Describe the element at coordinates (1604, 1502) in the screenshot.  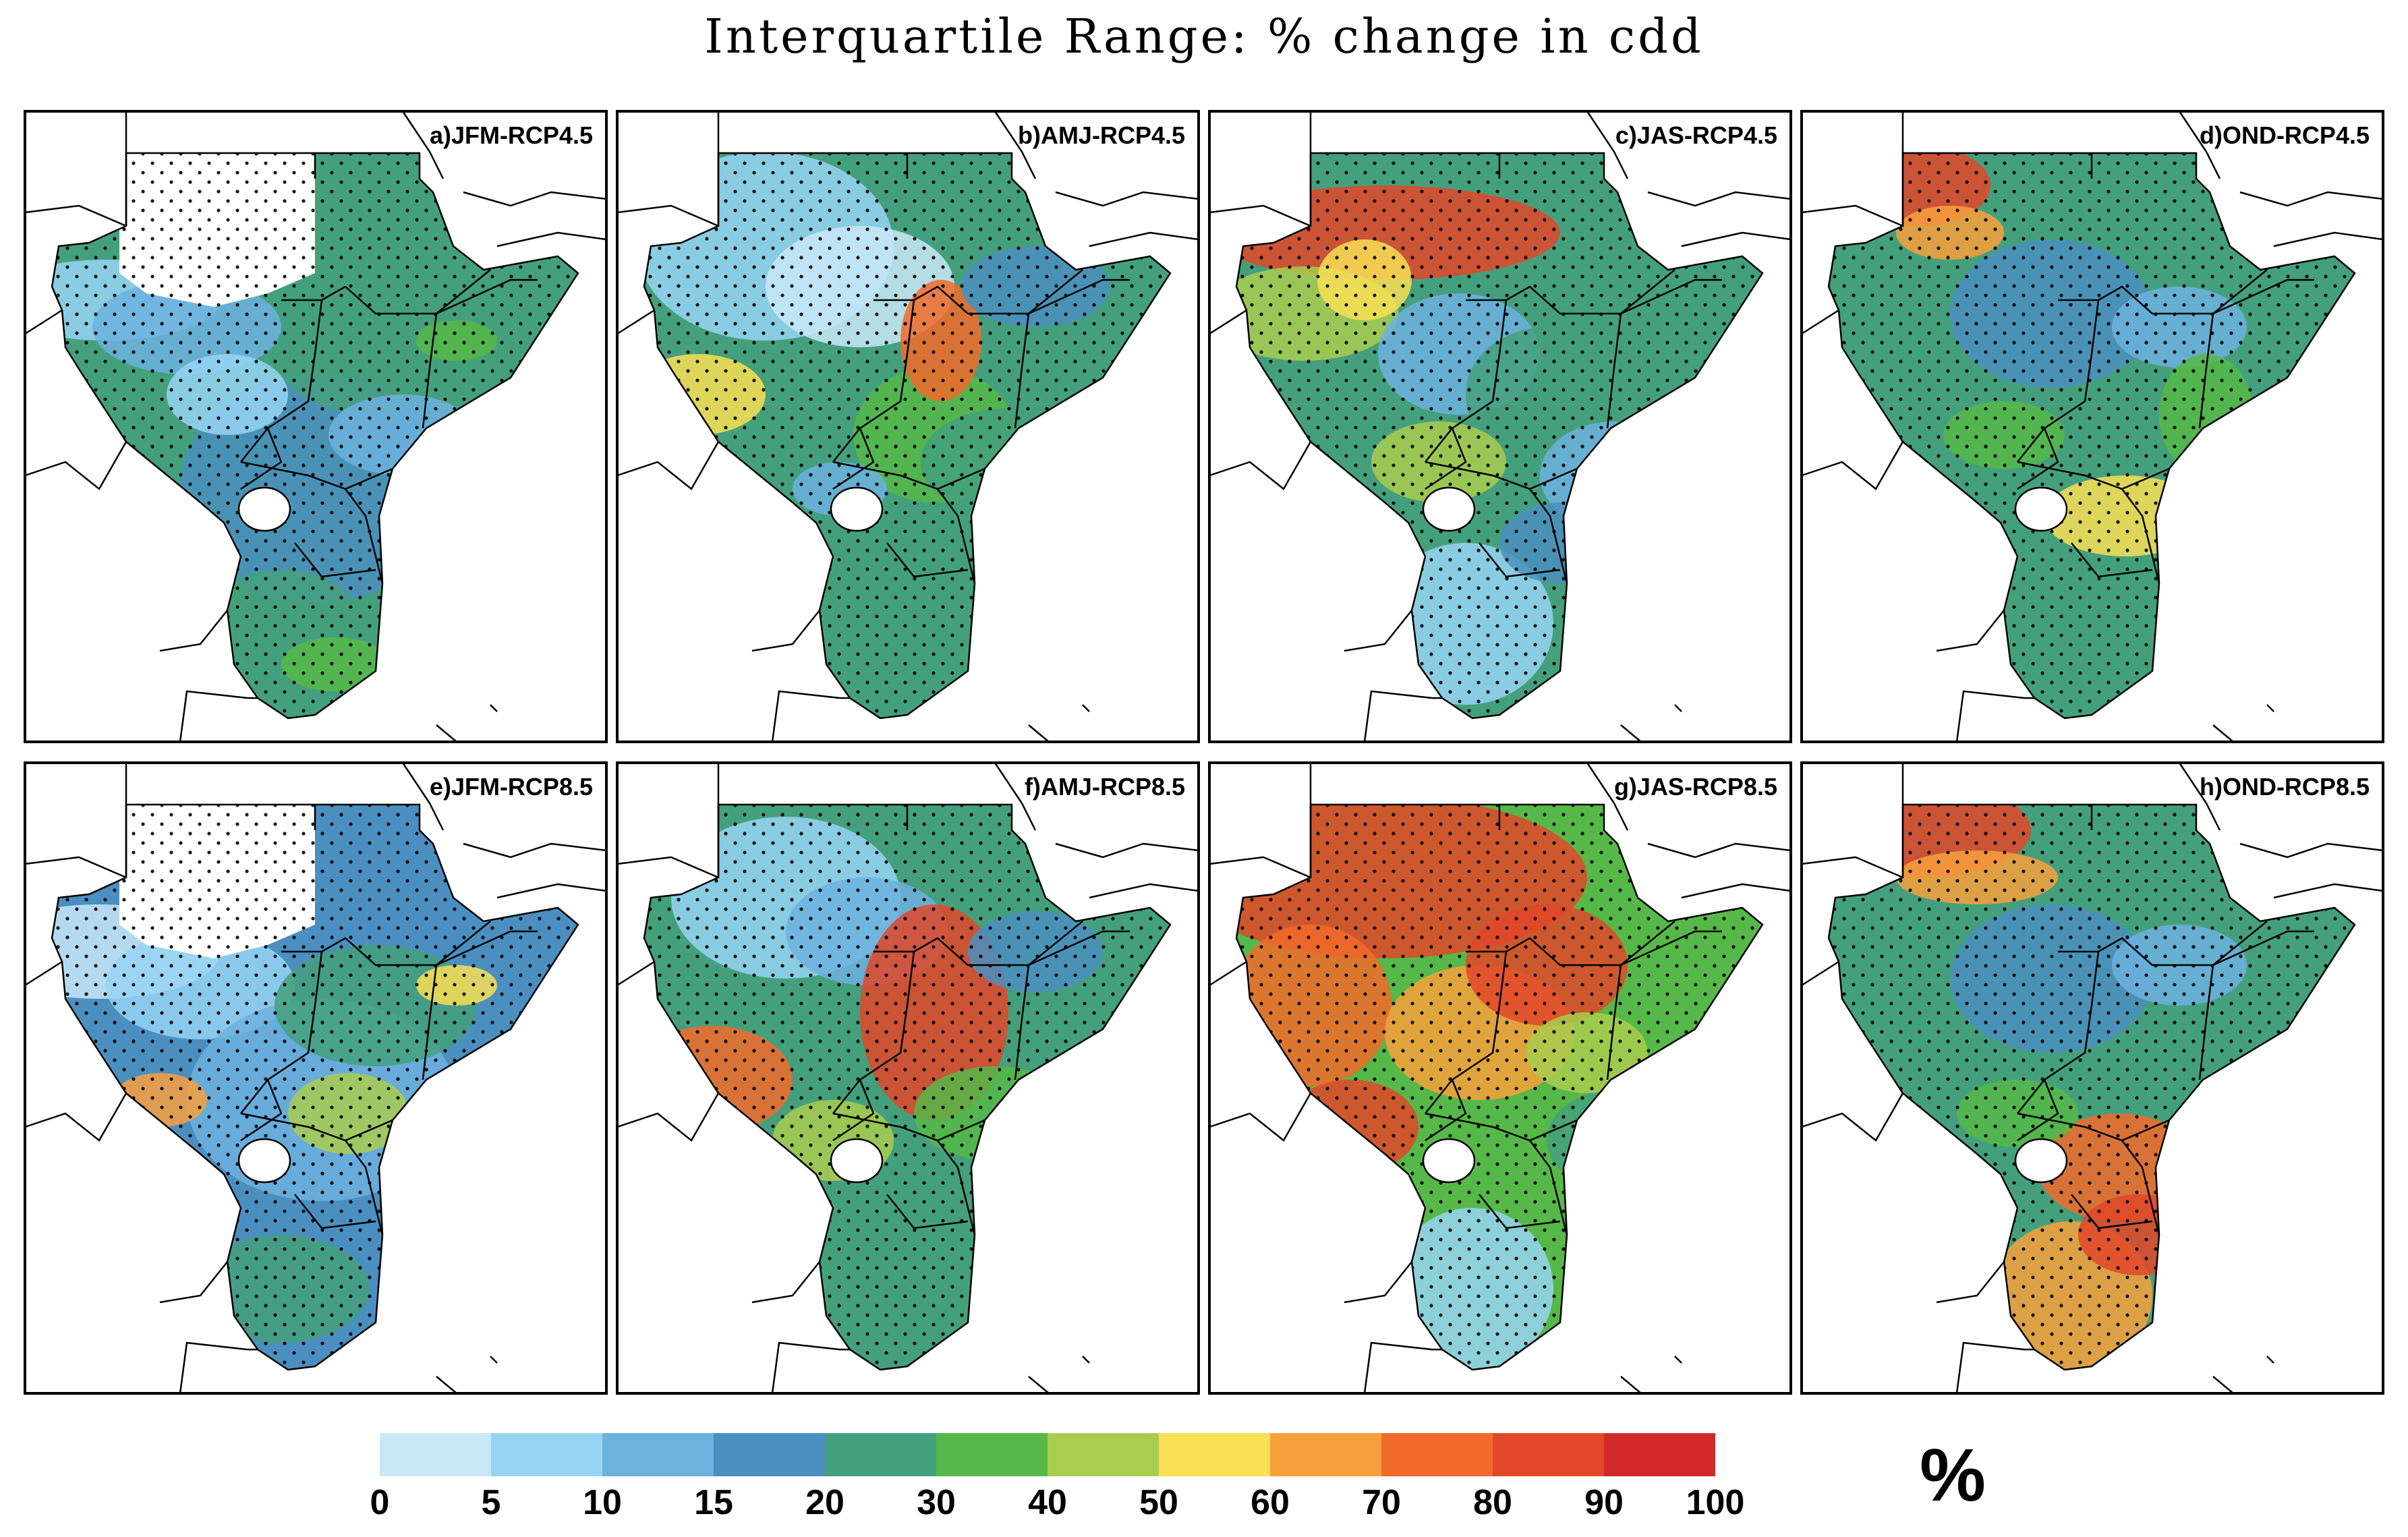
I see `colorbar-tick: 90` at that location.